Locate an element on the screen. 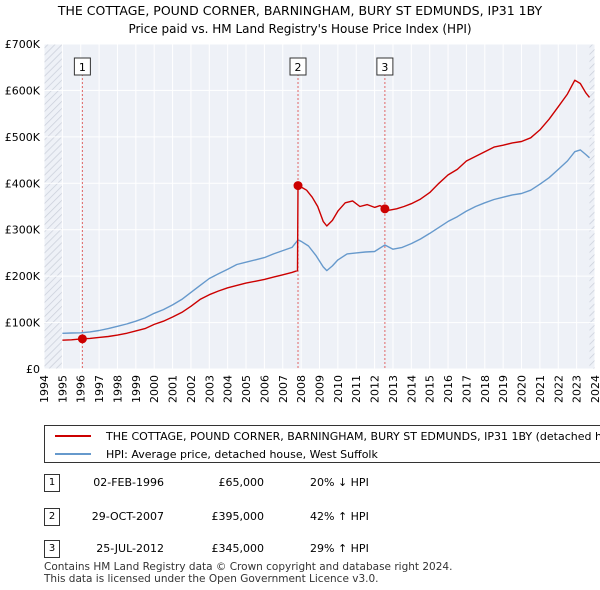  transaction-number: 1 is located at coordinates (52, 483).